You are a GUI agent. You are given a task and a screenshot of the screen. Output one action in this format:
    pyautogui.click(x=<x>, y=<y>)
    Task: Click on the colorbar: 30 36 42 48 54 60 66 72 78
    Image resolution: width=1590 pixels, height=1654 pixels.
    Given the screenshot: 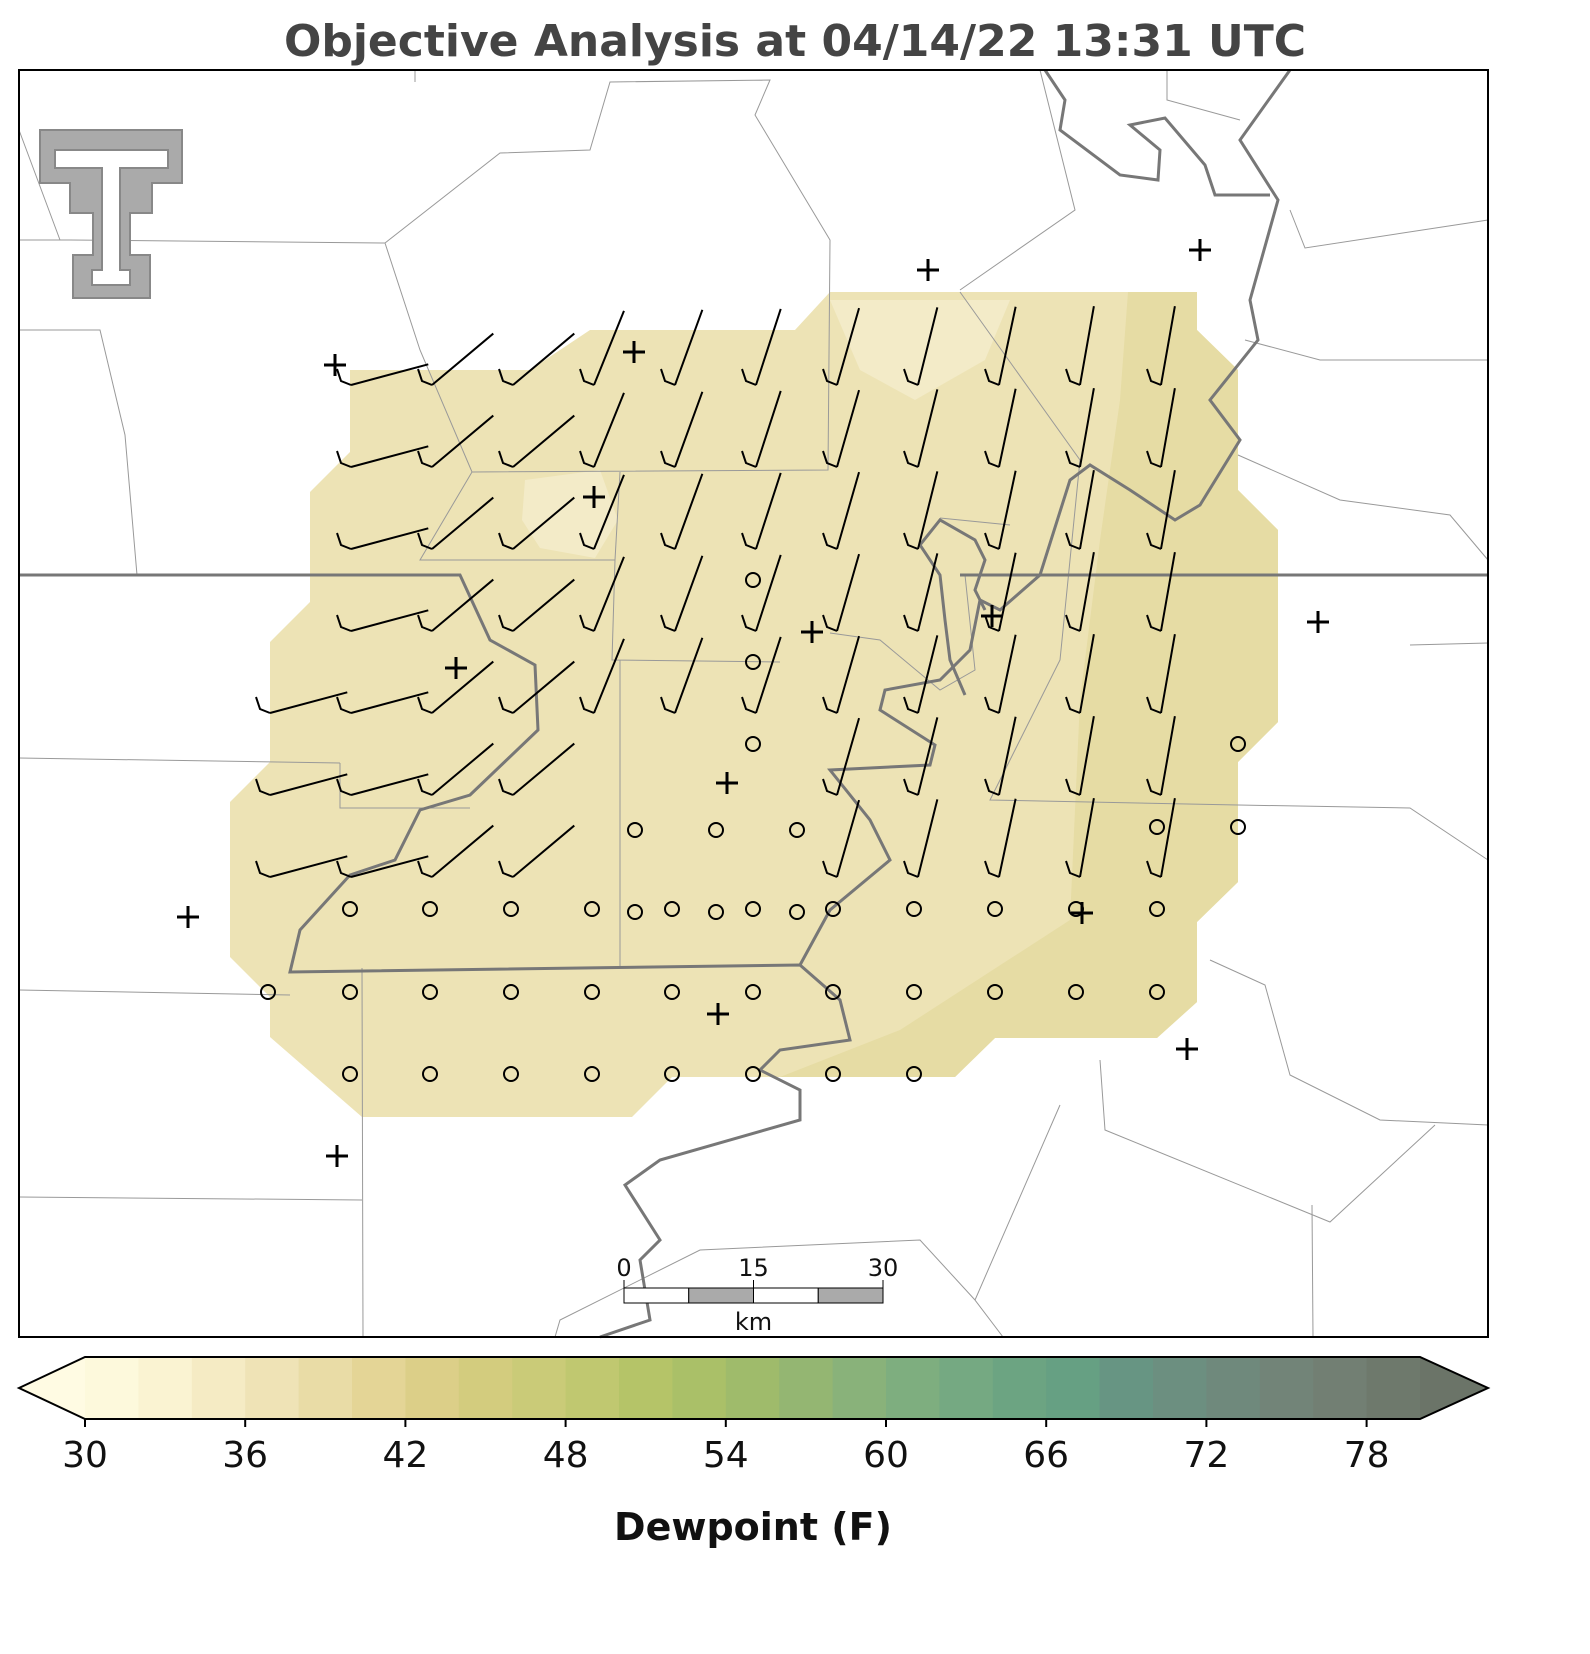 What is the action you would take?
    pyautogui.click(x=753, y=1416)
    